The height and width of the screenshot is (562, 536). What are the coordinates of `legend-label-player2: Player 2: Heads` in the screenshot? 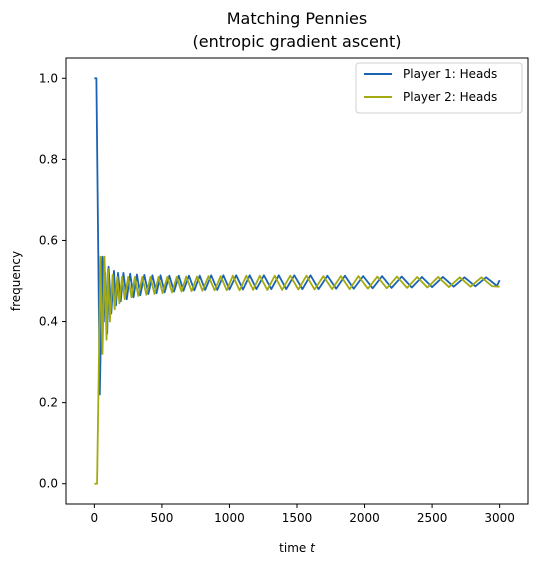 It's located at (450, 97).